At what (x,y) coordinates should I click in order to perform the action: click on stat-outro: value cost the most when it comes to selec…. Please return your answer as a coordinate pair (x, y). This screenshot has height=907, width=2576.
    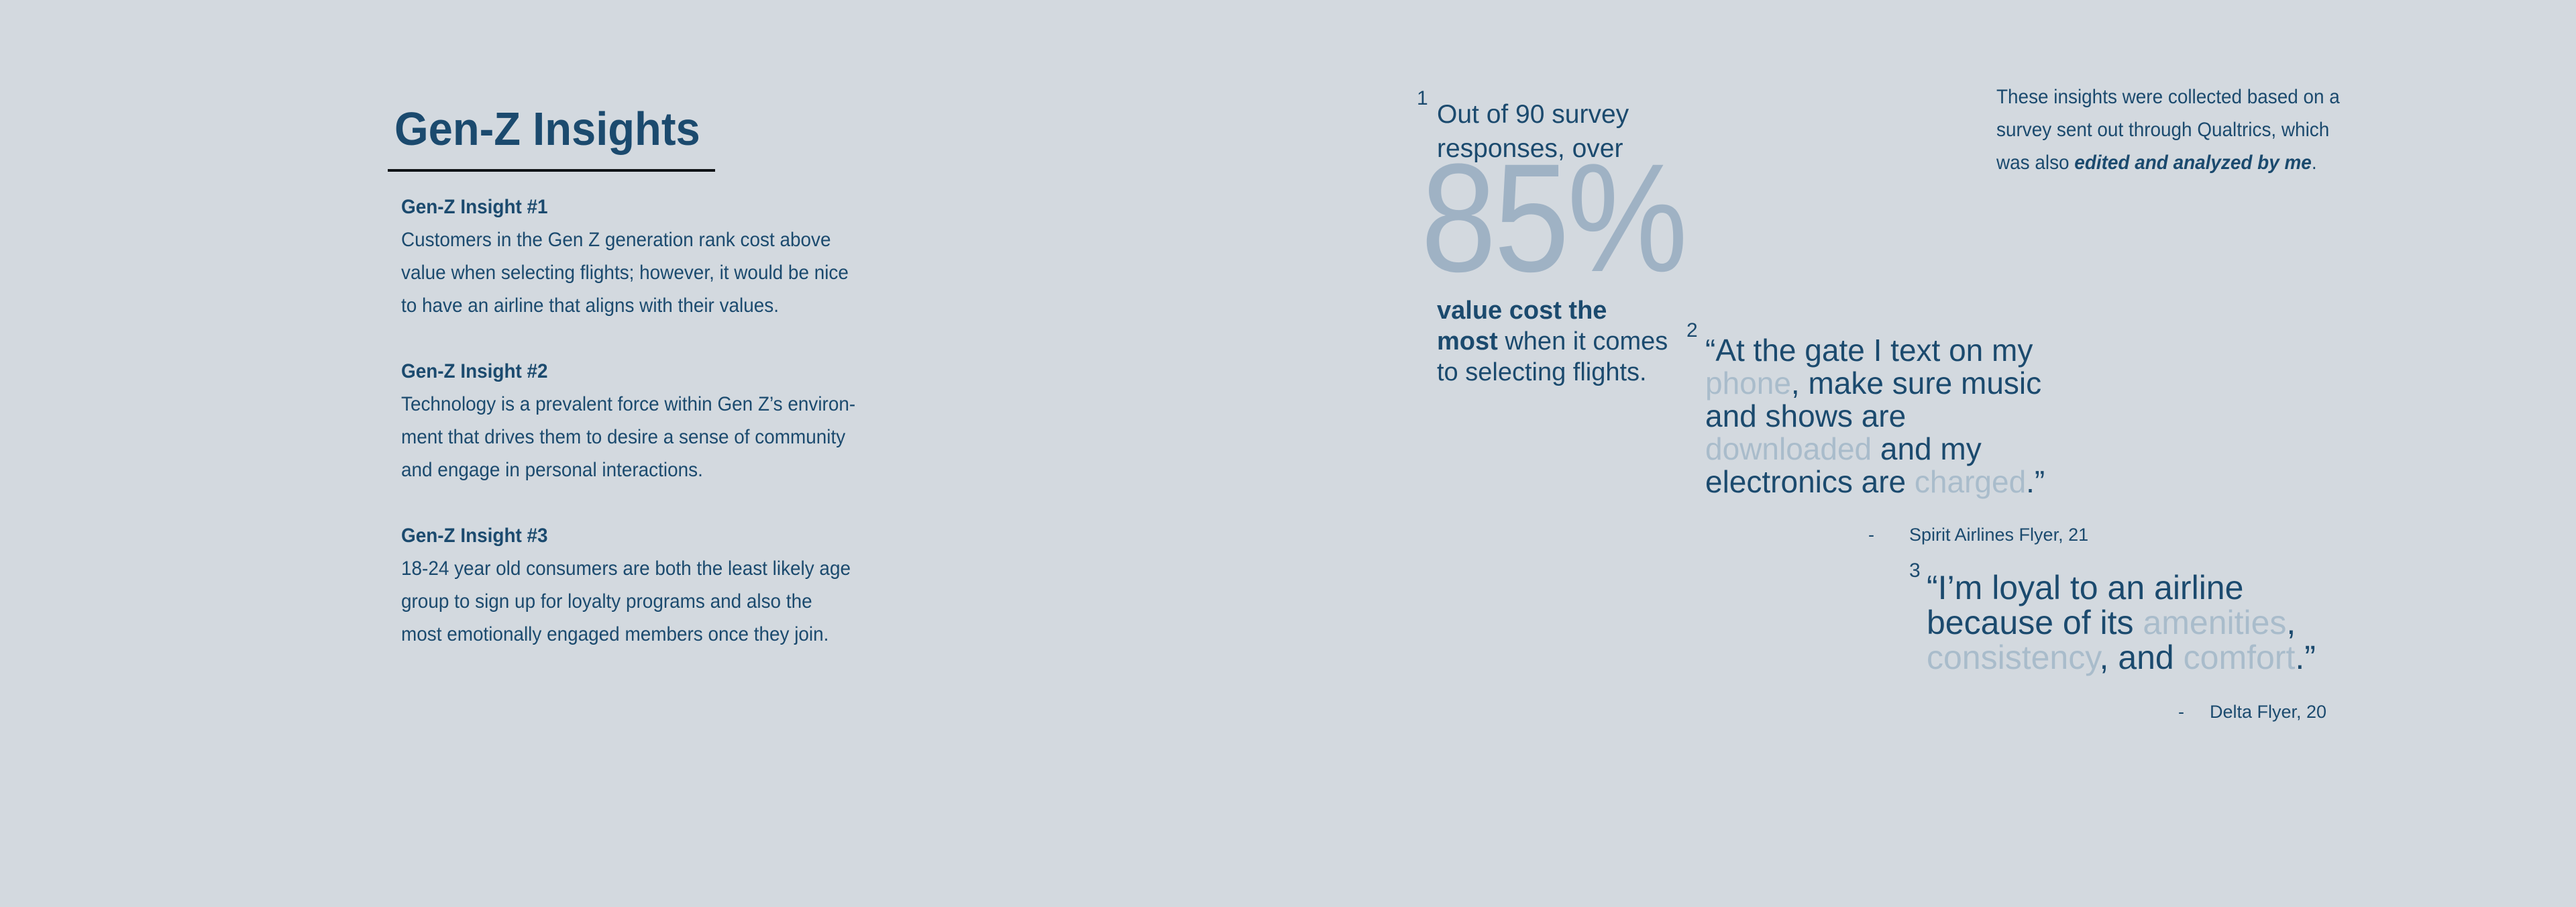
    Looking at the image, I should click on (1552, 341).